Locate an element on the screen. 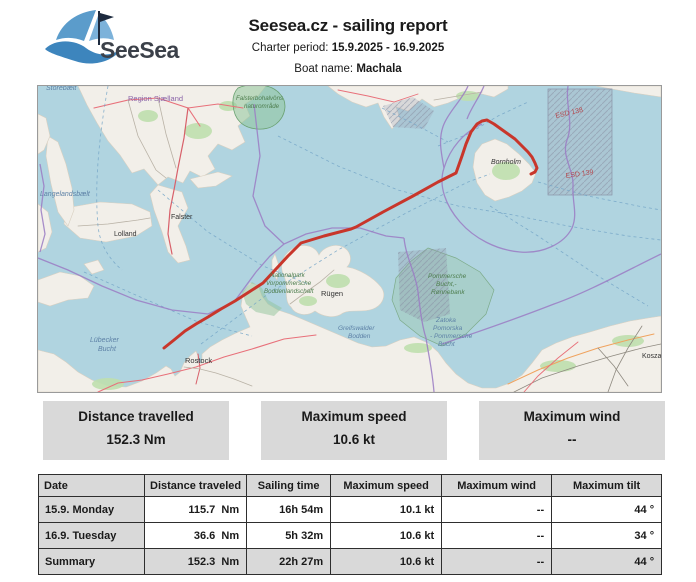 This screenshot has width=696, height=582. stat-label: Maximum speed is located at coordinates (354, 416).